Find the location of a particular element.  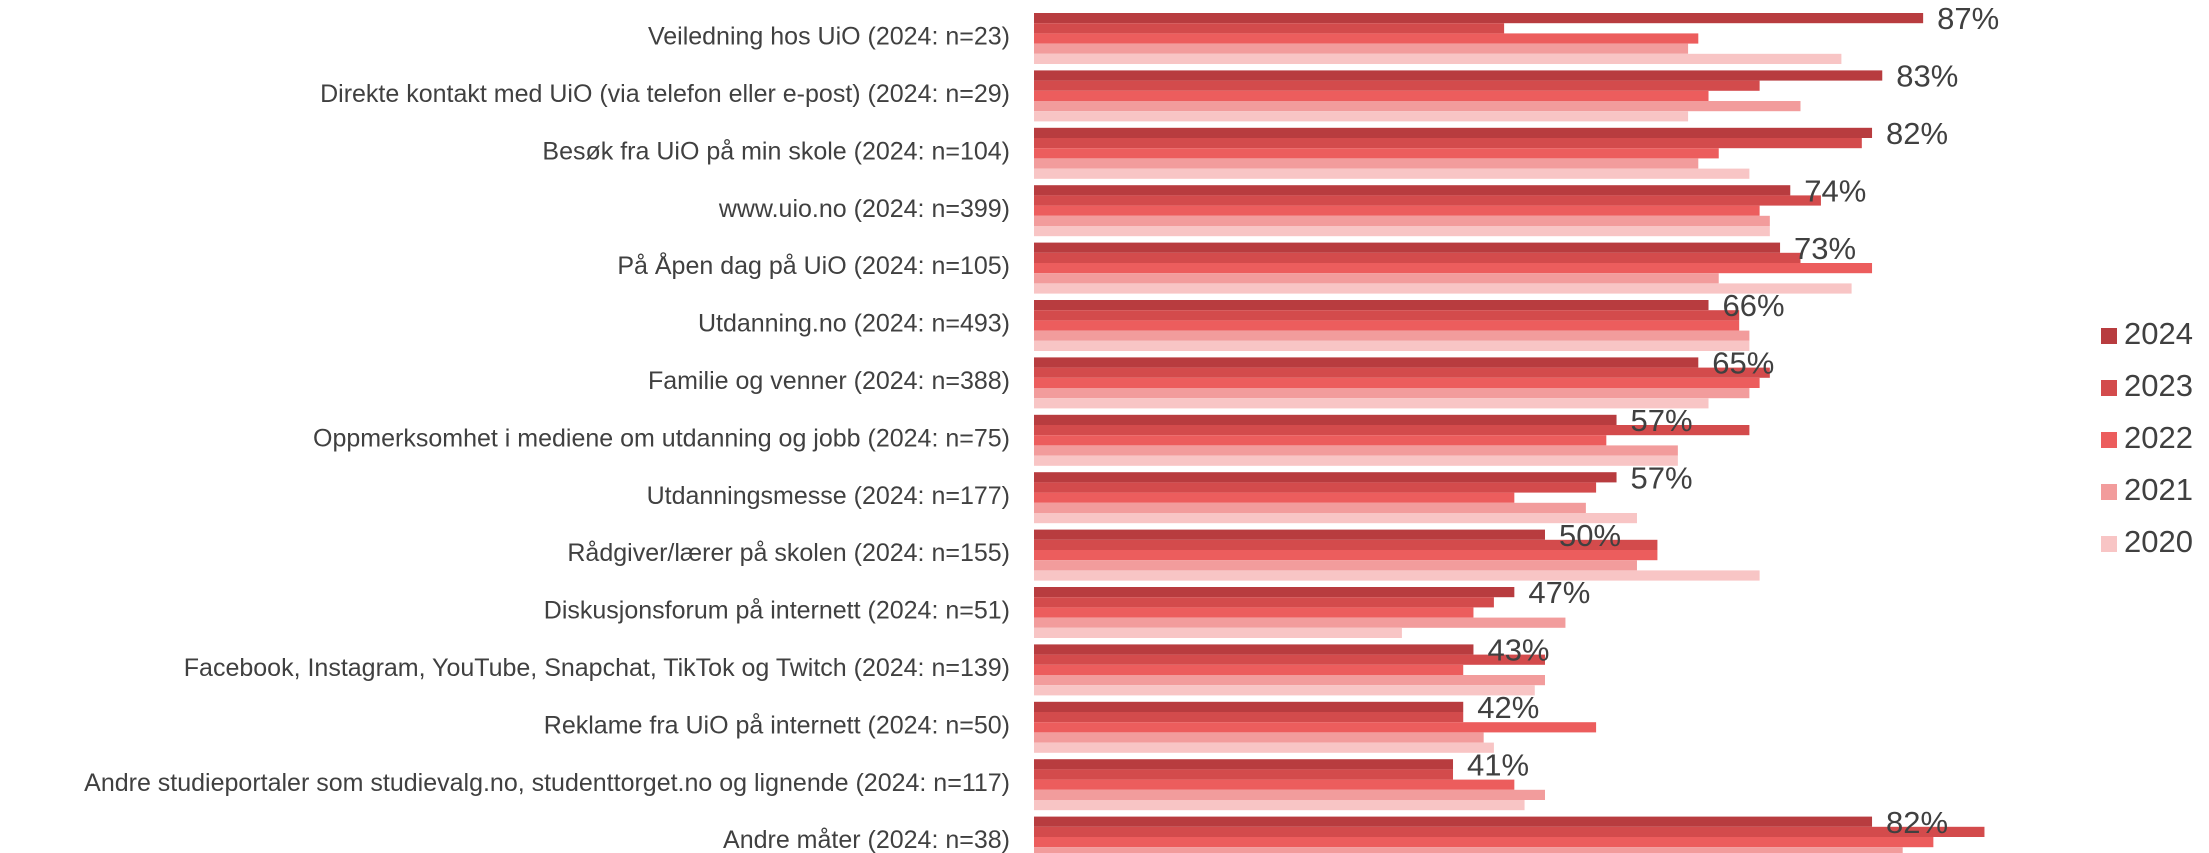

value-label: 50% is located at coordinates (1590, 535).